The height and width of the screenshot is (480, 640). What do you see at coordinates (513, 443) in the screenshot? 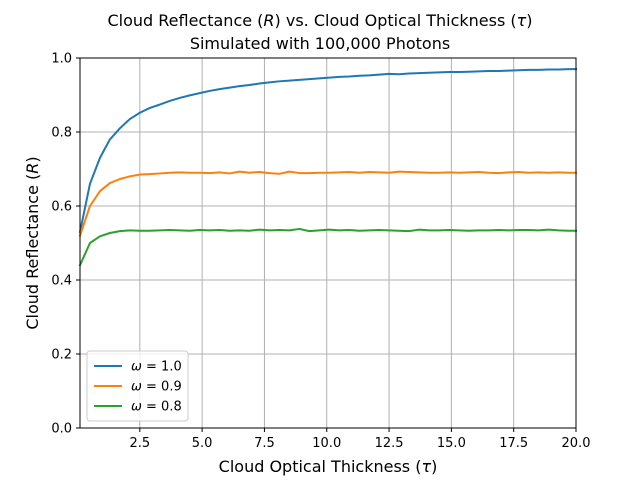
I see `x-tick-label: 17.5` at bounding box center [513, 443].